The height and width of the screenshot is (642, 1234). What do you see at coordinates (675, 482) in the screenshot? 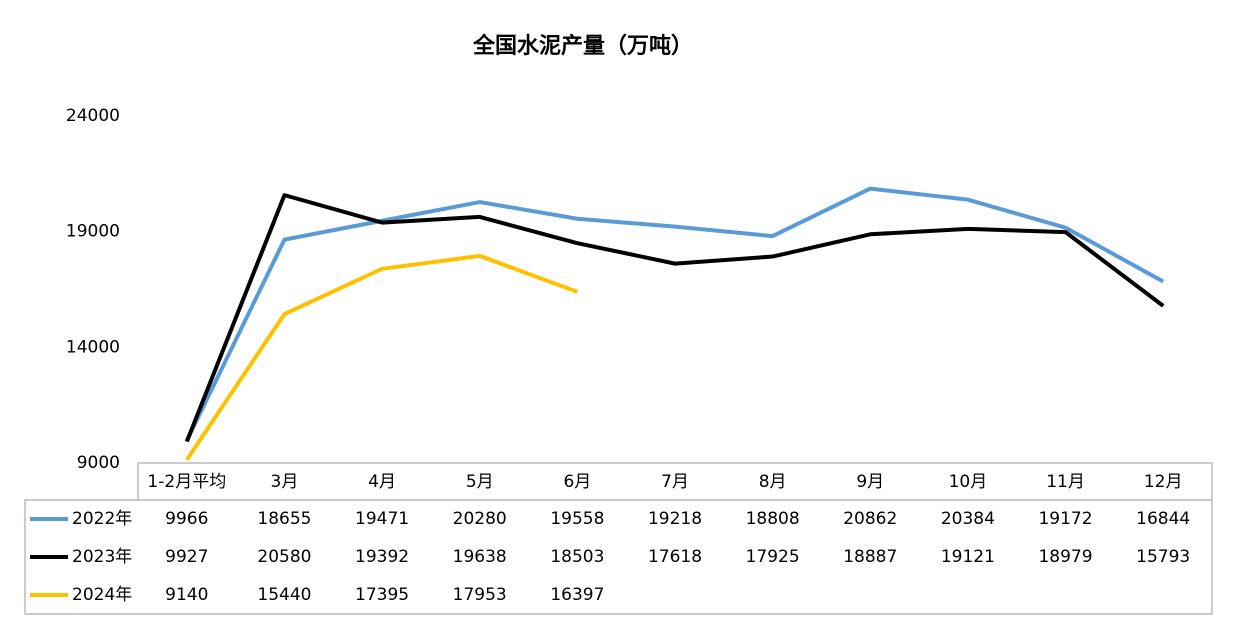
I see `x-tick-label: 7月` at bounding box center [675, 482].